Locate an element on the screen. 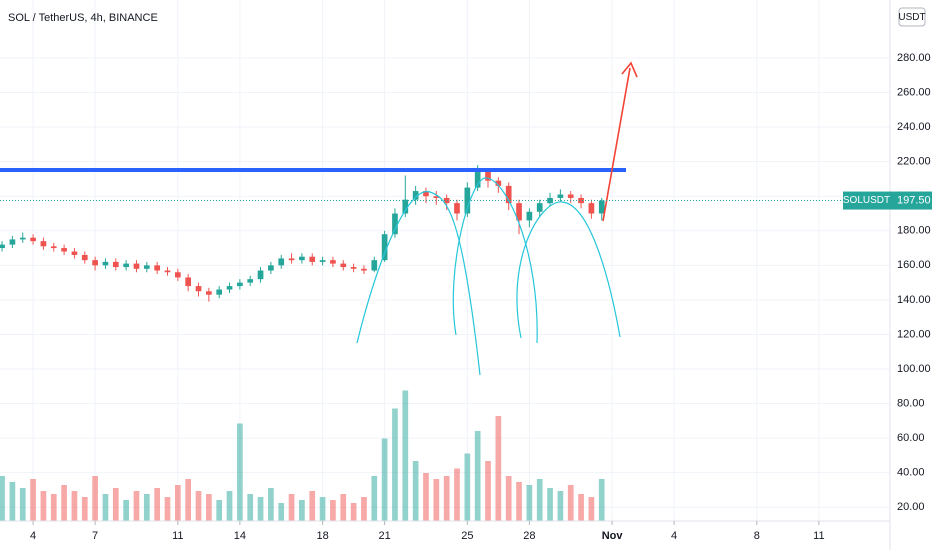 This screenshot has width=932, height=550. price-label: 197.50 is located at coordinates (914, 200).